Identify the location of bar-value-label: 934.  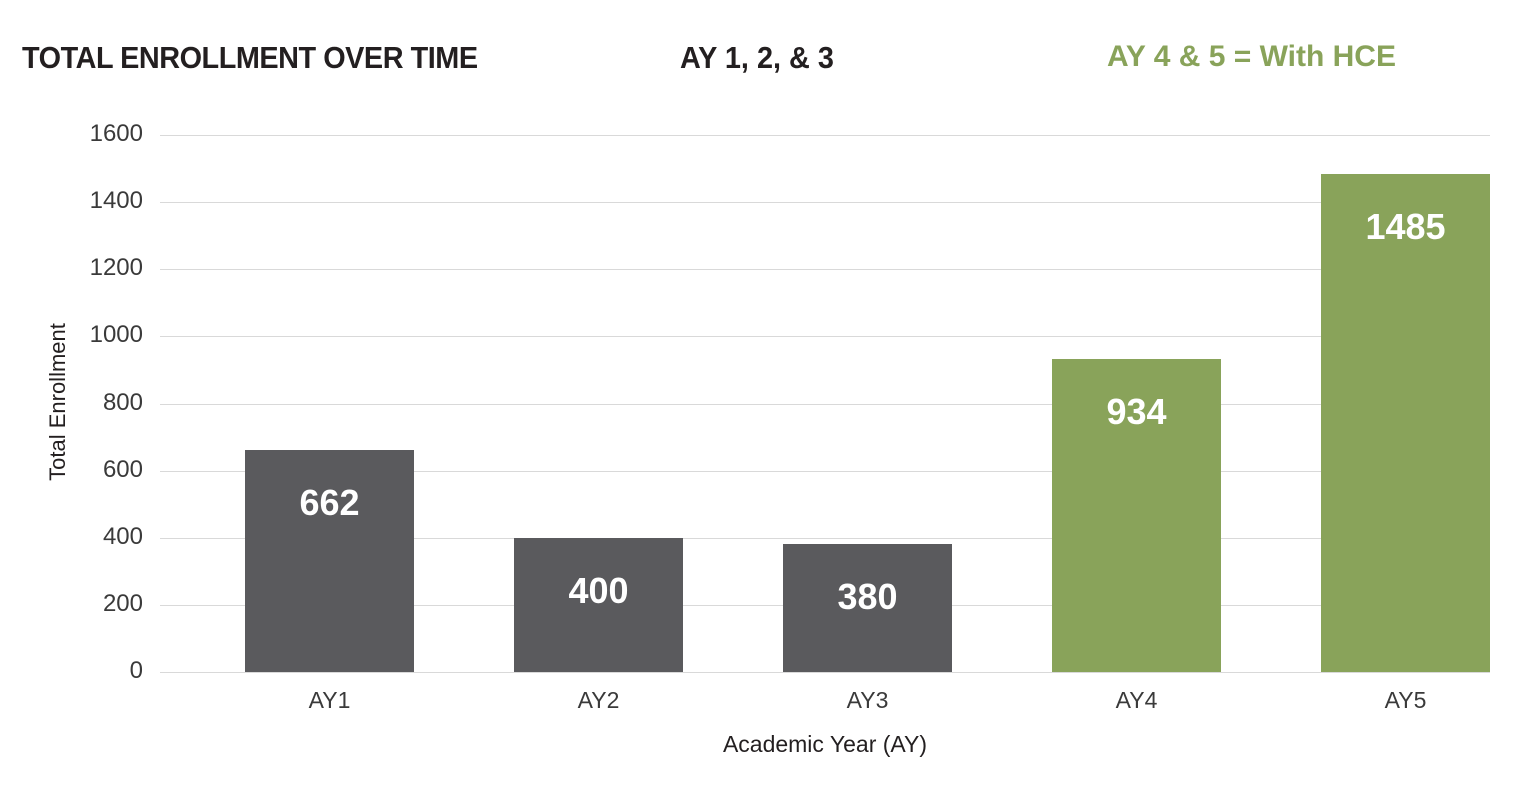
(1136, 411).